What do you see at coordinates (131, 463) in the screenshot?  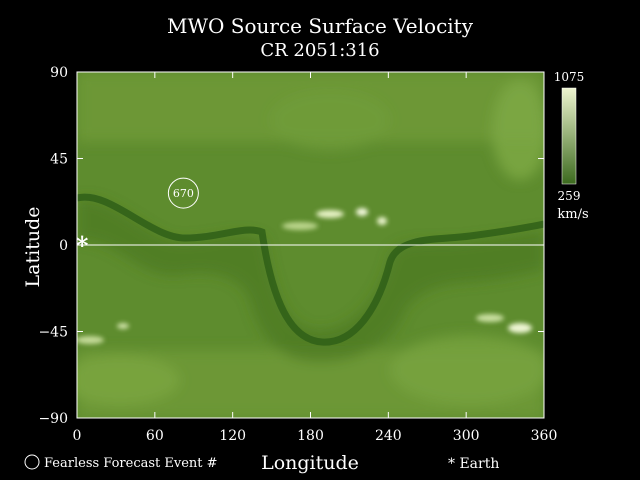 I see `event-legend-label: Fearless Forecast Event #` at bounding box center [131, 463].